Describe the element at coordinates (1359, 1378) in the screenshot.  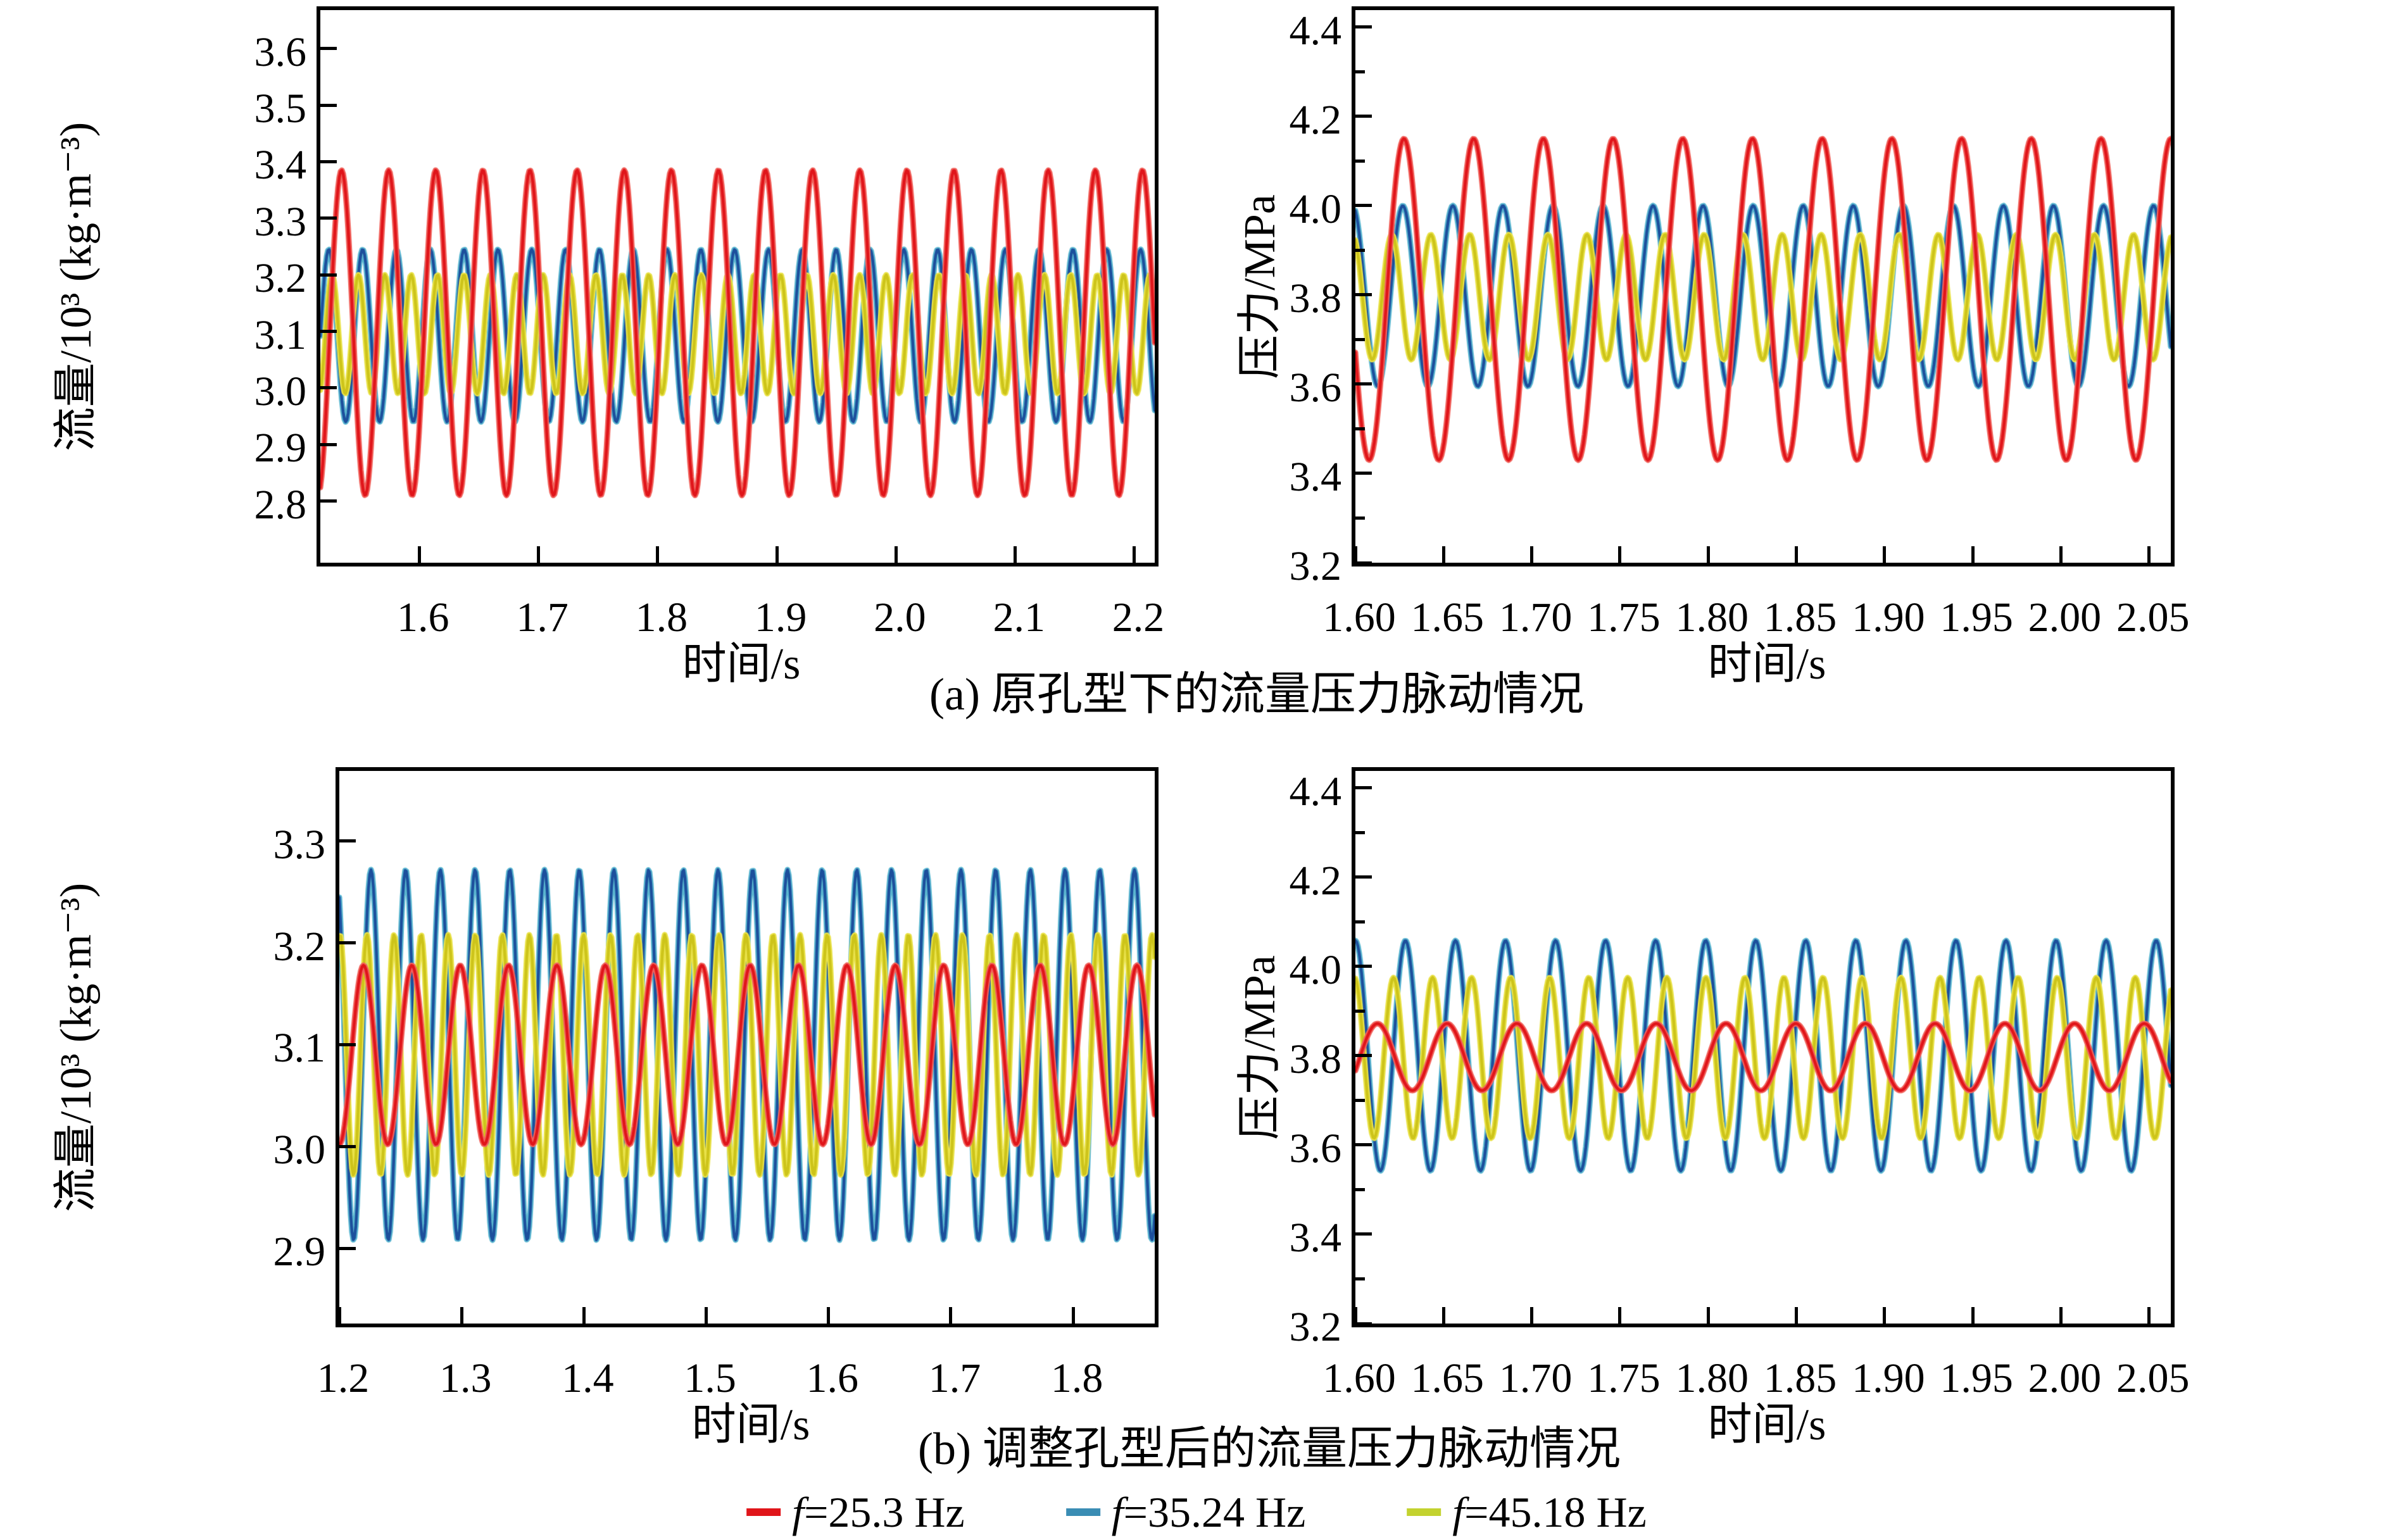
I see `x-tick-label: 1.60` at that location.